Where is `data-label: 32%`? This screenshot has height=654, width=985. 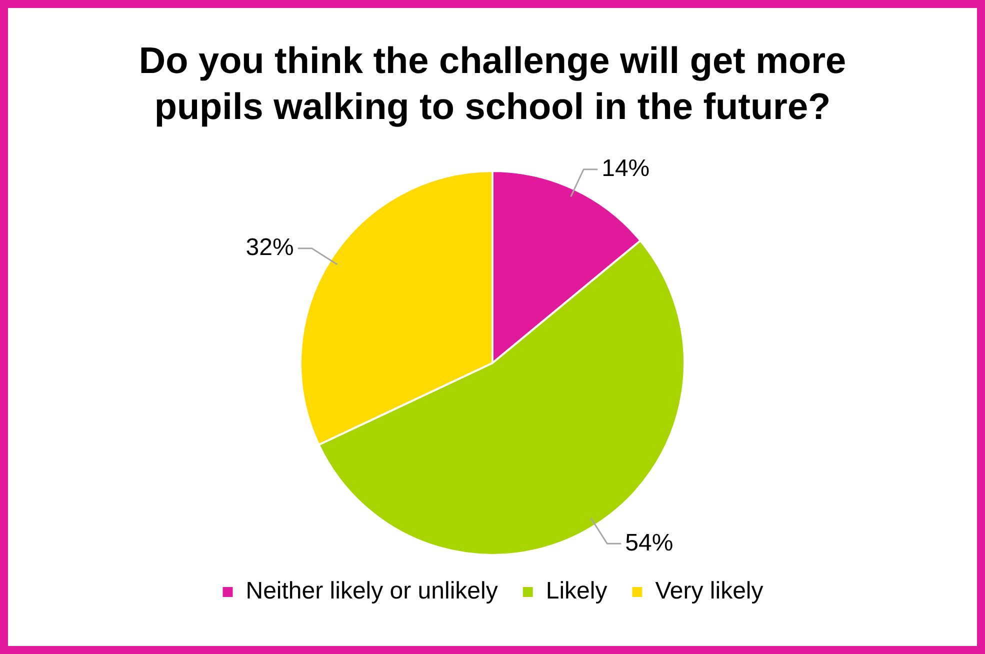 data-label: 32% is located at coordinates (270, 247).